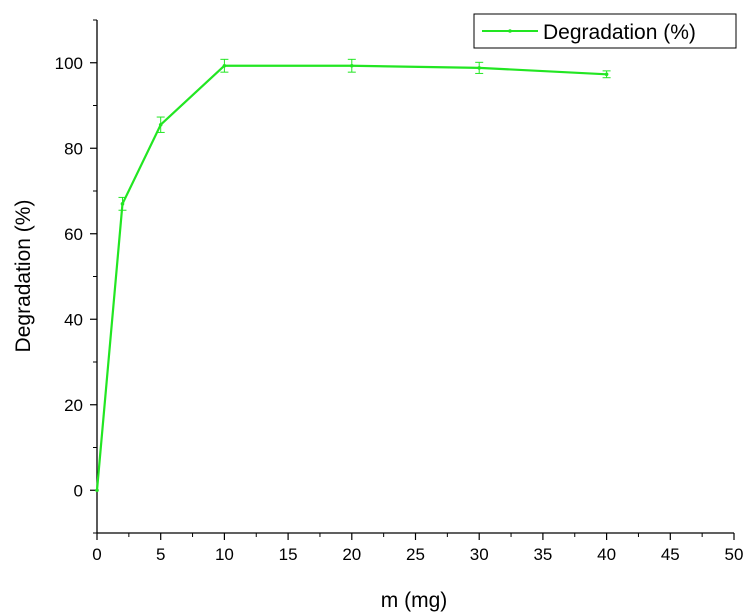 The image size is (748, 614). Describe the element at coordinates (415, 554) in the screenshot. I see `x-tick-label: 25` at that location.